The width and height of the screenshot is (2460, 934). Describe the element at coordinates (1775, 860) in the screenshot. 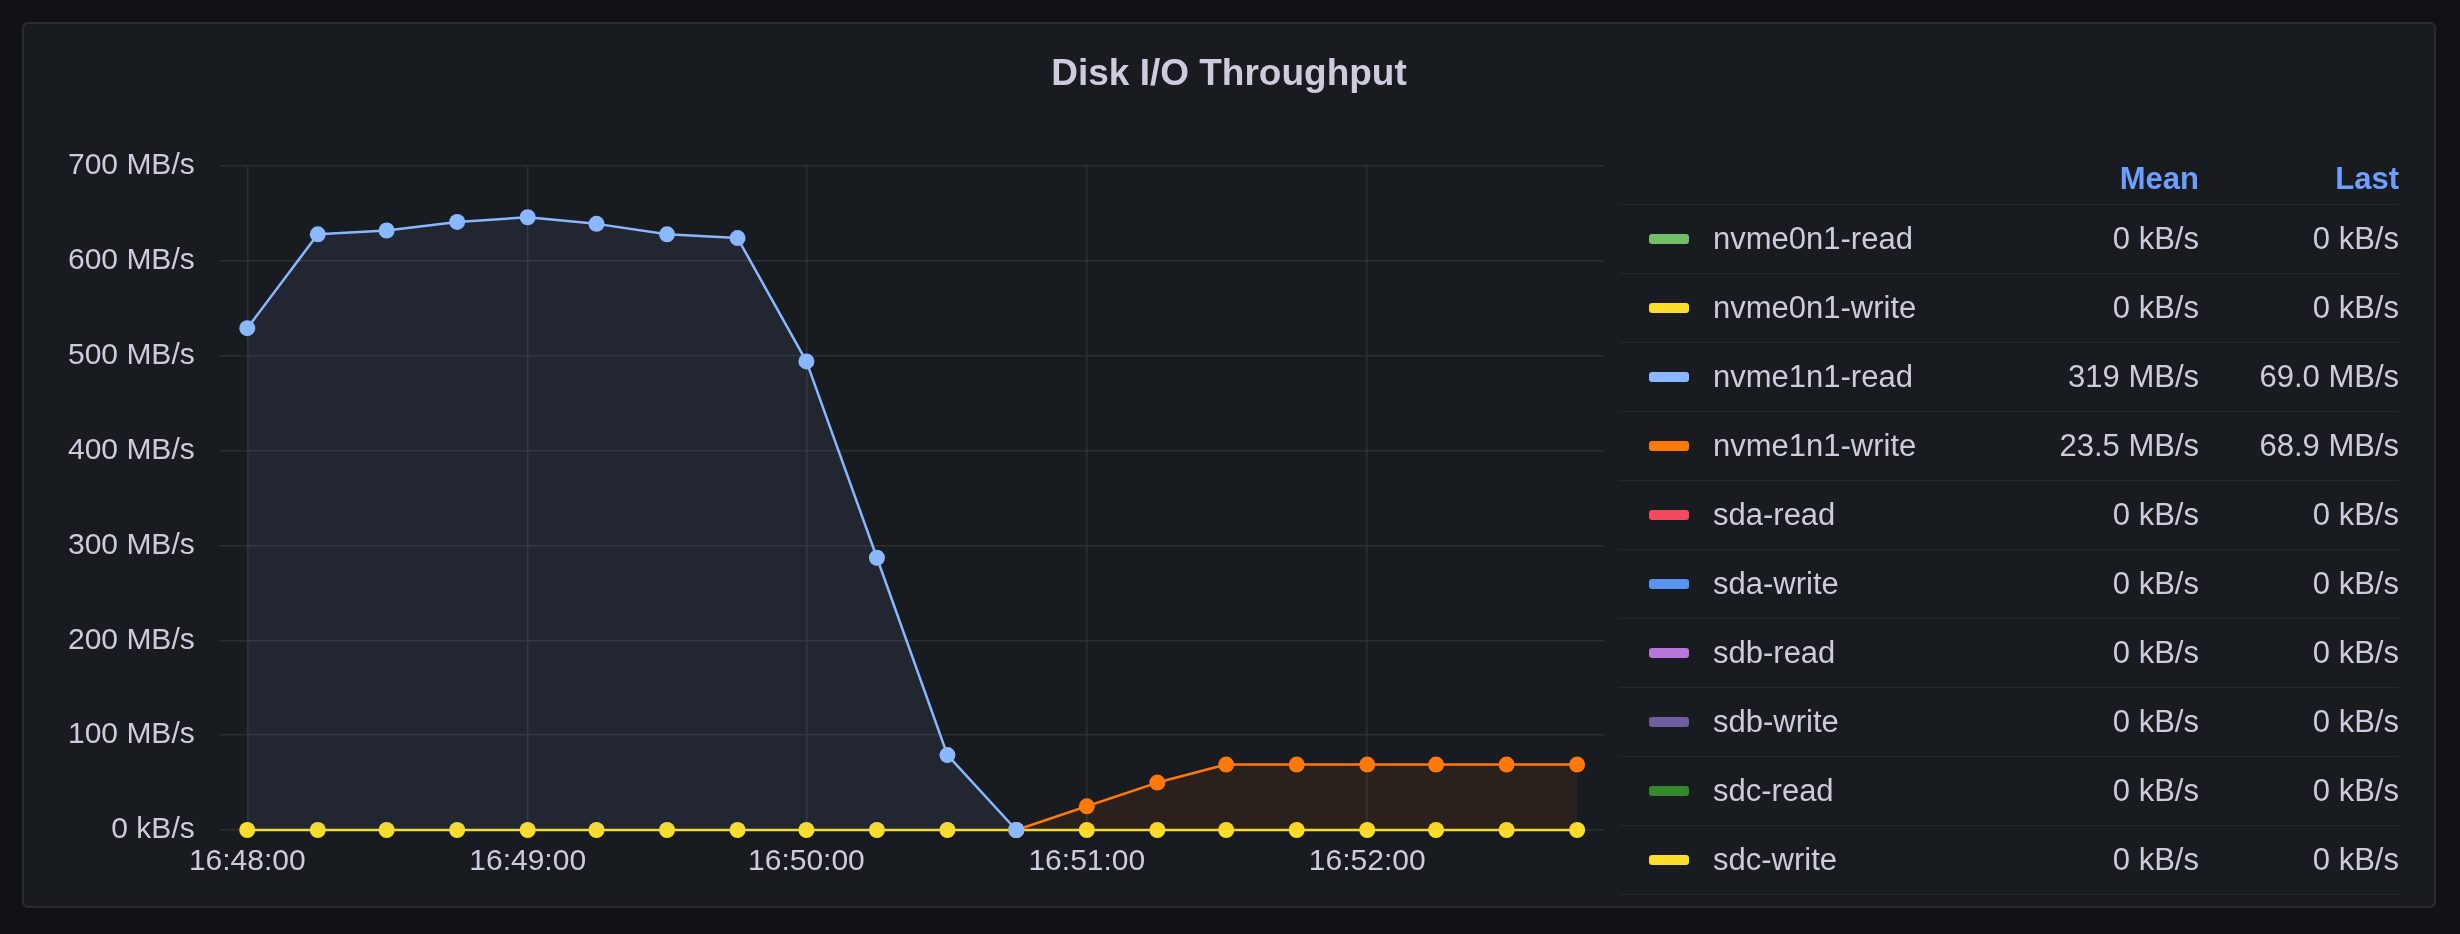

I see `legend-label: sdc-write` at that location.